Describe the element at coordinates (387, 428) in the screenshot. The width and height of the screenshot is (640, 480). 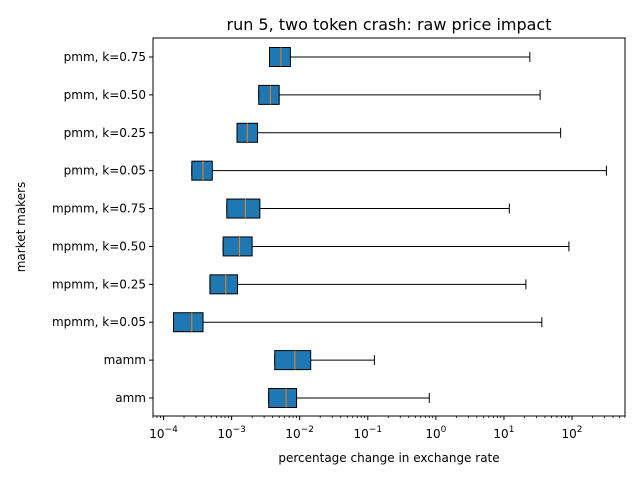
I see `x-axis-ticks: 10⁻⁴ 10⁻³ 10⁻² 10⁻¹ 10⁰ 10¹ 10²` at that location.